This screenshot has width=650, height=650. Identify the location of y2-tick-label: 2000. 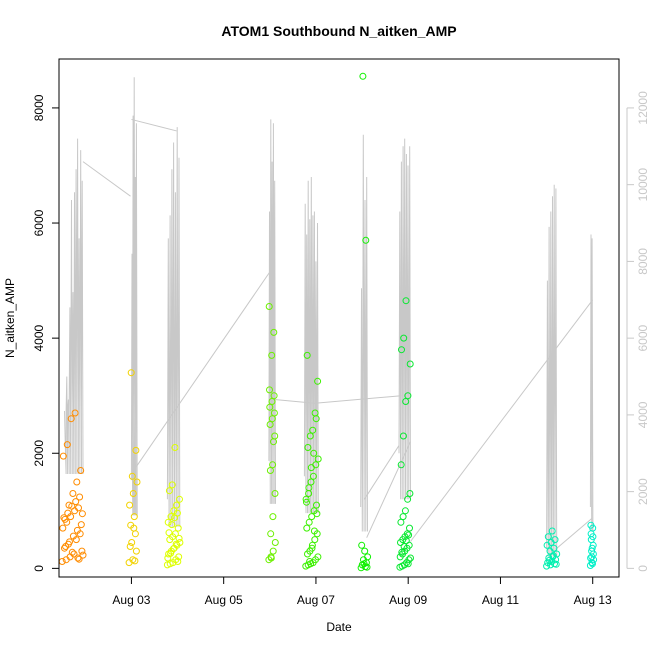
(643, 491).